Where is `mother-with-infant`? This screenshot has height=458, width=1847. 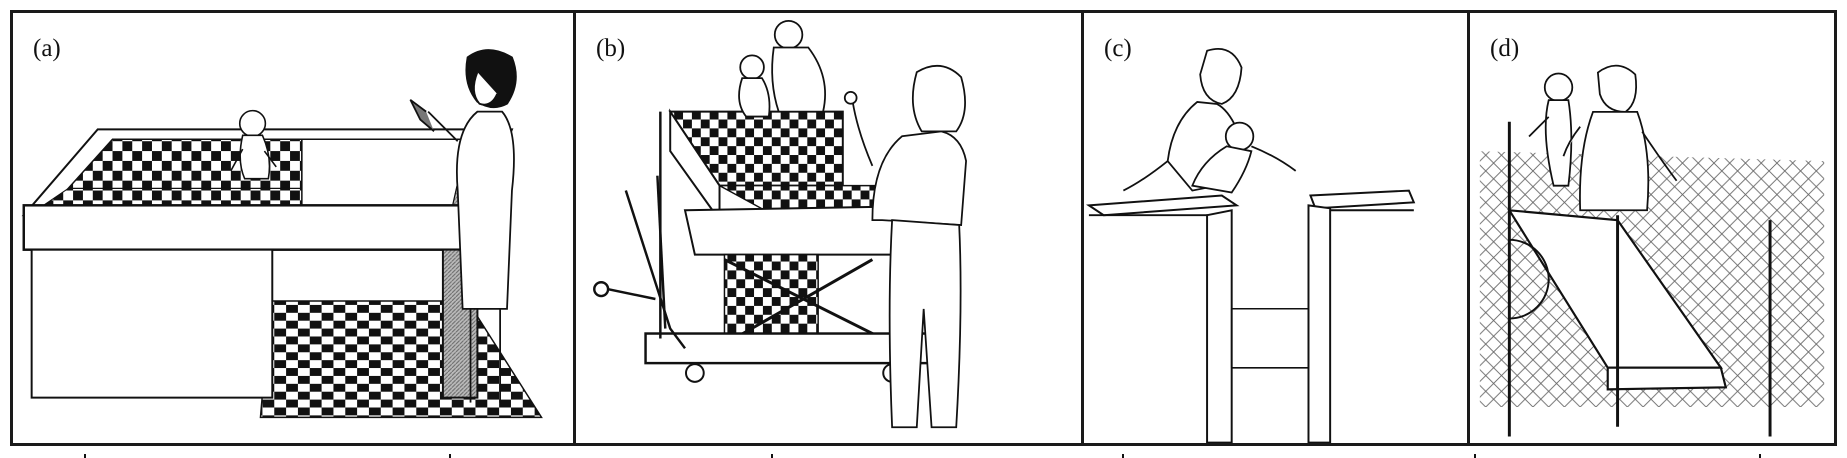 mother-with-infant is located at coordinates (782, 69).